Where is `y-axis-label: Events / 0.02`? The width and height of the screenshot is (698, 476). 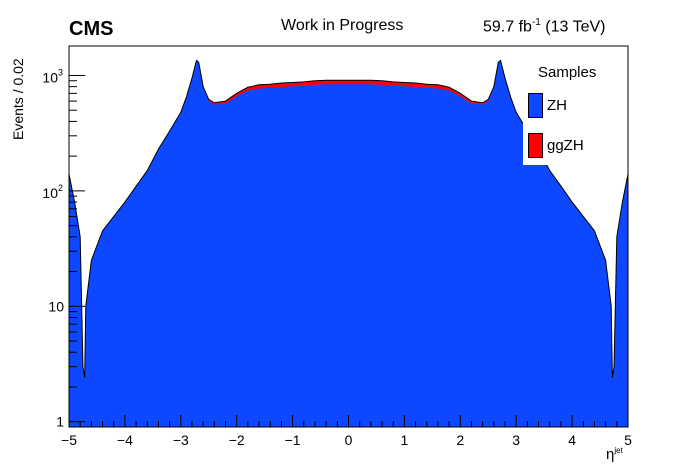 y-axis-label: Events / 0.02 is located at coordinates (18, 99).